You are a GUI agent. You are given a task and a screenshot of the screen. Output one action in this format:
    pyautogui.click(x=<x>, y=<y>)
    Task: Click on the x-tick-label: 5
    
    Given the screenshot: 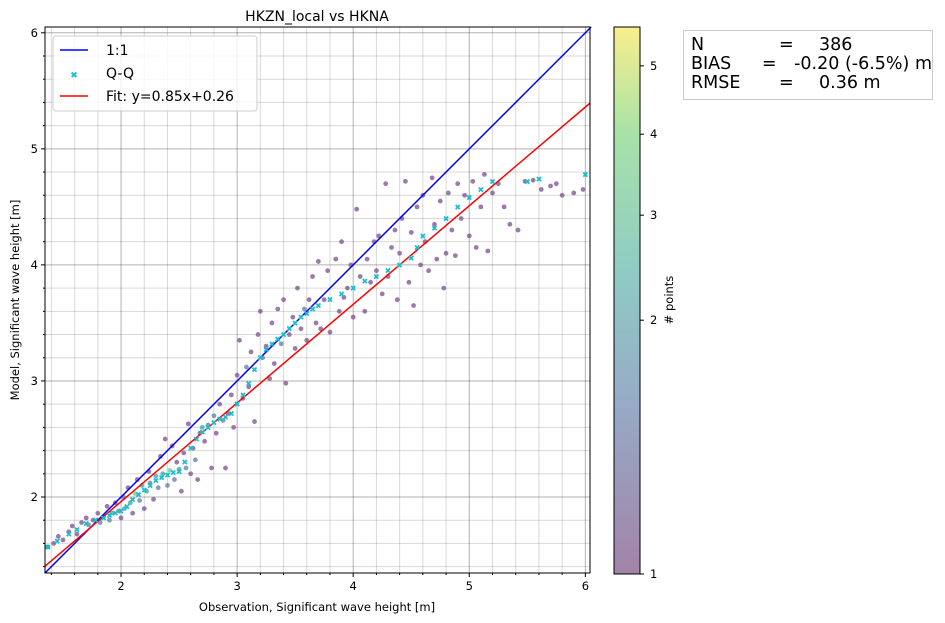 What is the action you would take?
    pyautogui.click(x=469, y=586)
    